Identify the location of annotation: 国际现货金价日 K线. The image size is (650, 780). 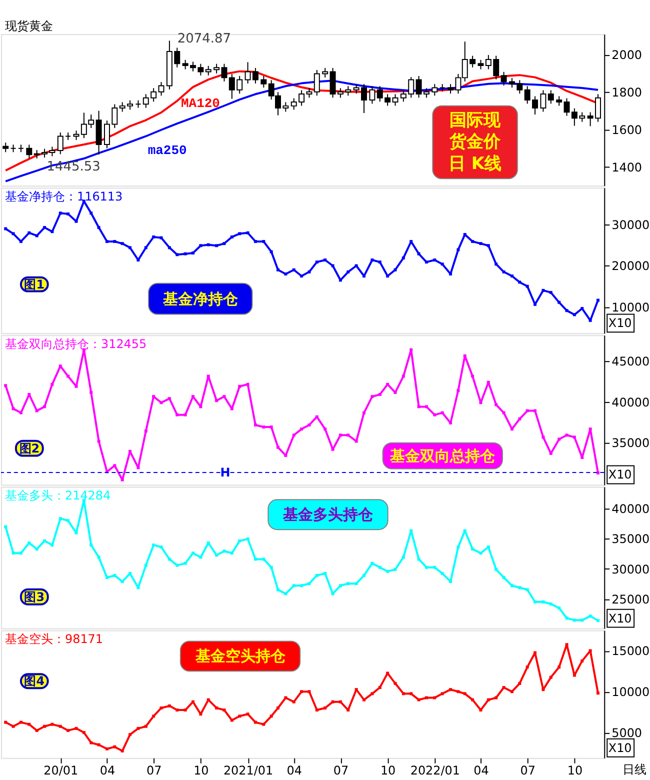
(475, 141).